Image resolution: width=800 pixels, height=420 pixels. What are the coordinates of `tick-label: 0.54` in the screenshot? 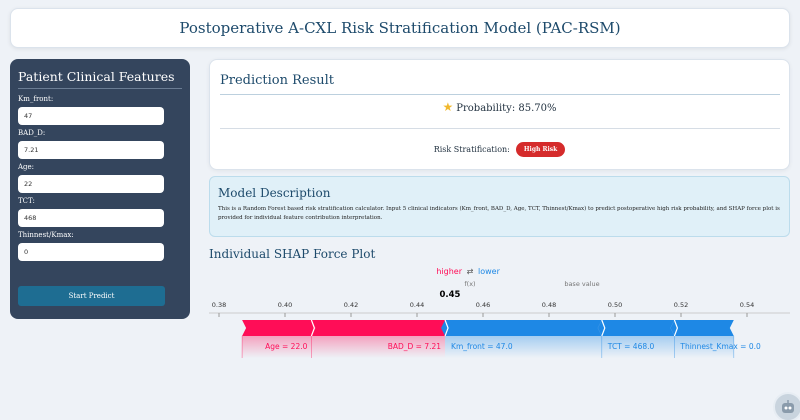 It's located at (747, 305).